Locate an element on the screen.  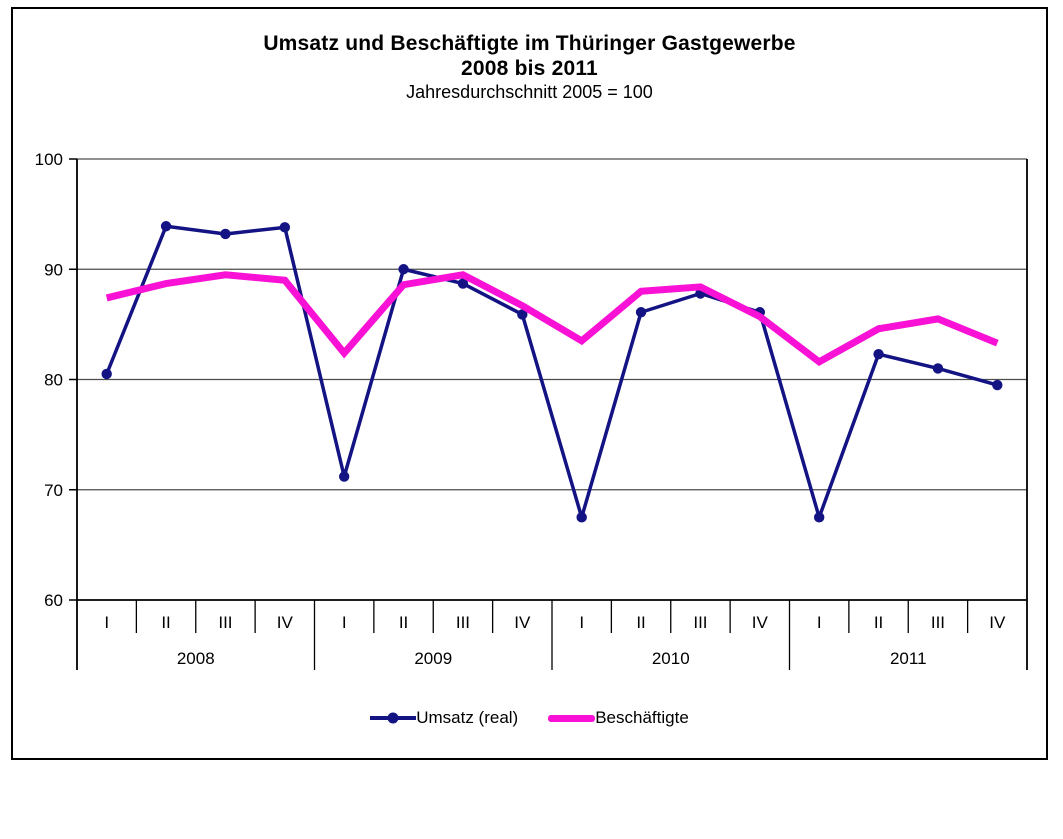
year-label-2011: 2011 is located at coordinates (908, 658).